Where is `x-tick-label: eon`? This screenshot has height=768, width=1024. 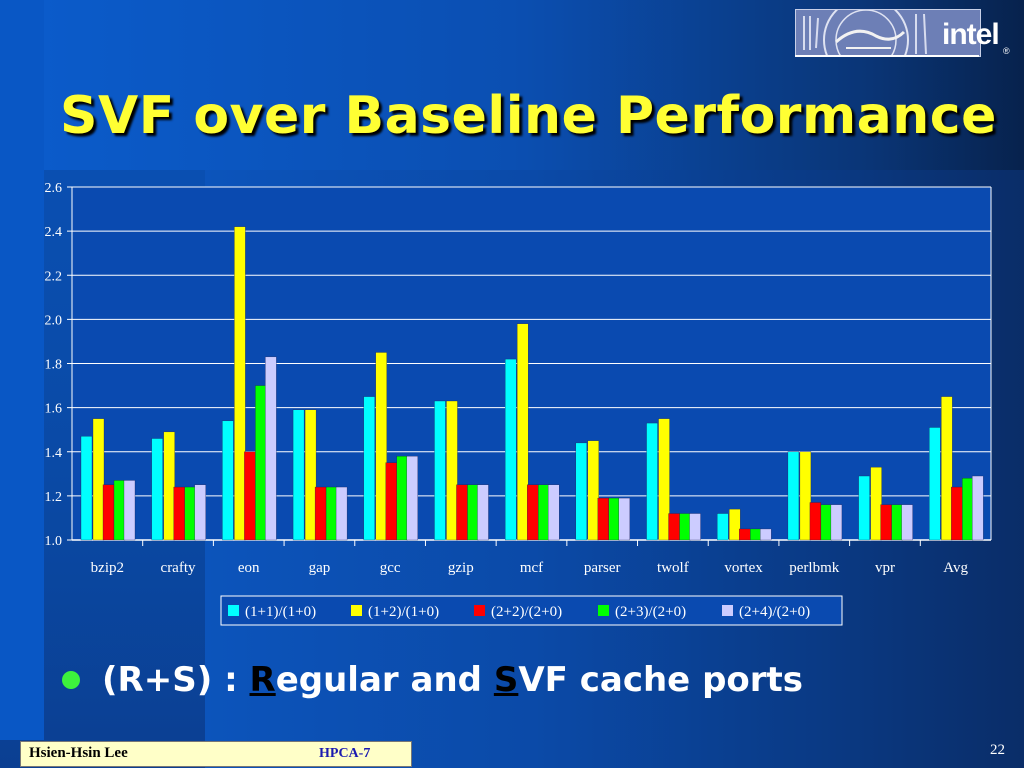 x-tick-label: eon is located at coordinates (249, 568).